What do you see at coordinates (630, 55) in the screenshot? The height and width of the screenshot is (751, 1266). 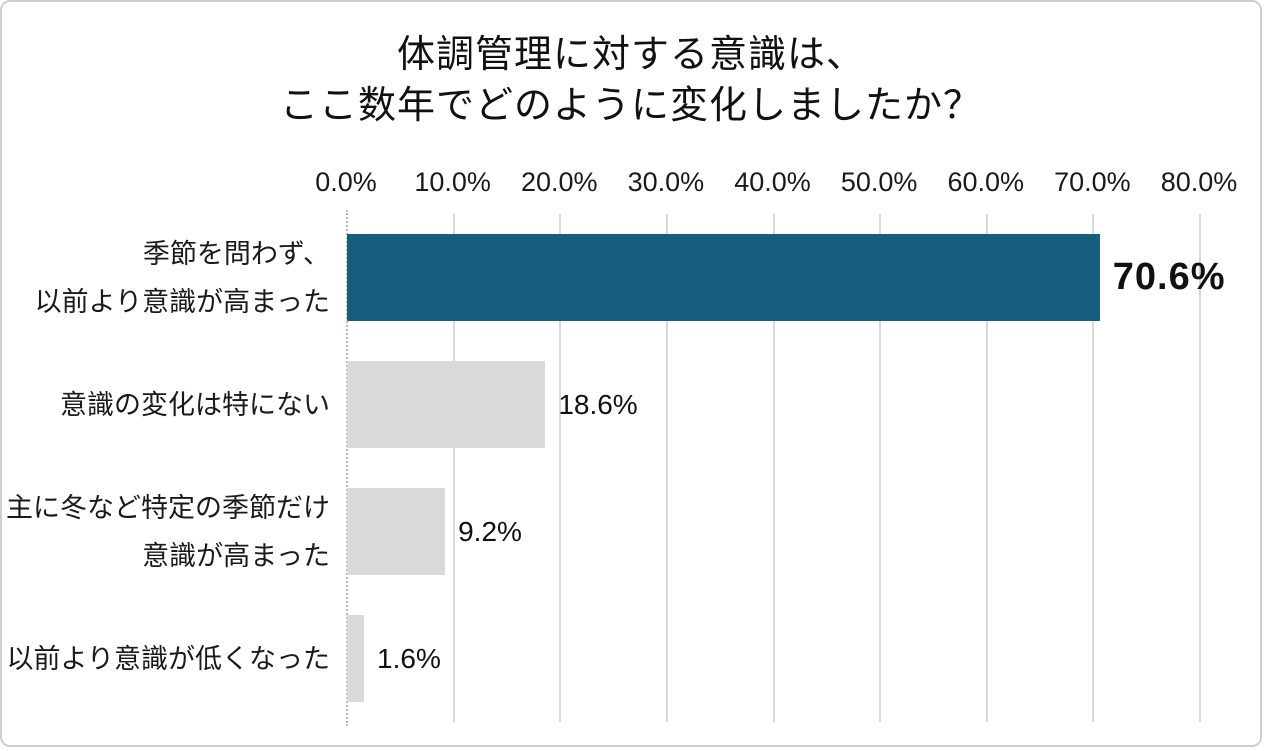 I see `chart-title-line-1: 体調管理に対する意識は、` at bounding box center [630, 55].